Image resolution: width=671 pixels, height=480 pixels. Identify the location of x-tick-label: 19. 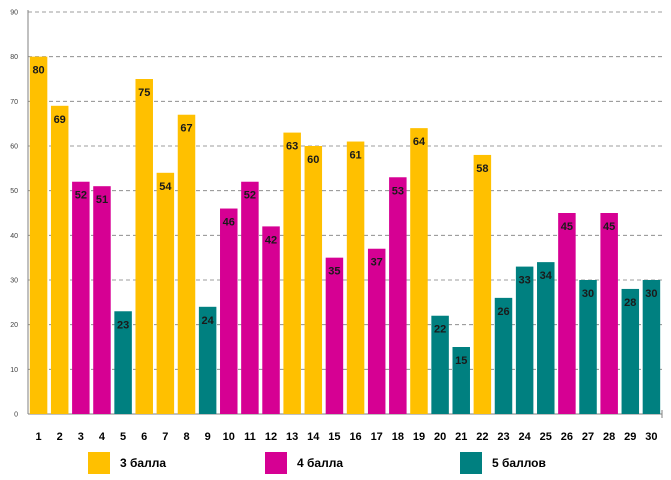
(419, 437).